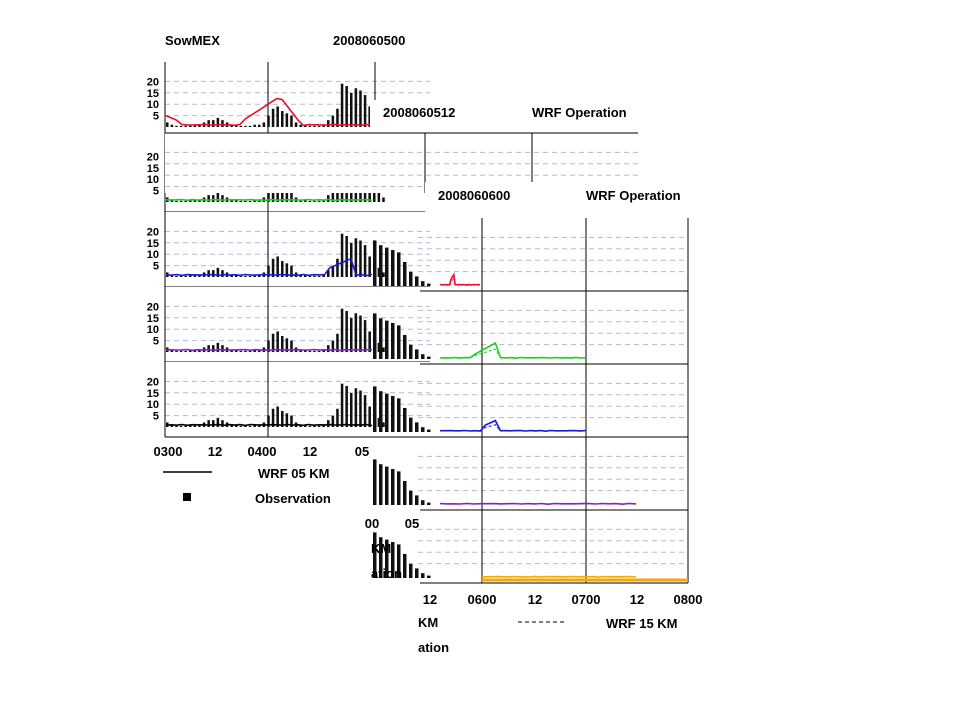 Image resolution: width=960 pixels, height=720 pixels. What do you see at coordinates (428, 622) in the screenshot?
I see `panel-3-partial-legend: KM` at bounding box center [428, 622].